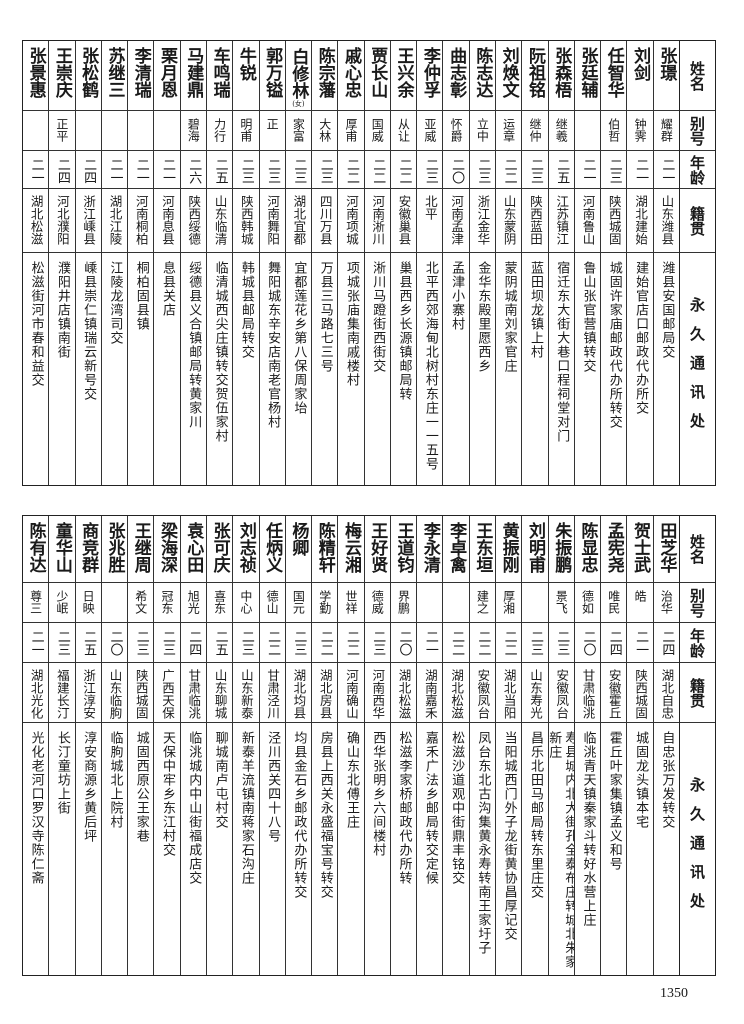 The width and height of the screenshot is (744, 1024). What do you see at coordinates (587, 602) in the screenshot?
I see `person-alias: 德如` at bounding box center [587, 602].